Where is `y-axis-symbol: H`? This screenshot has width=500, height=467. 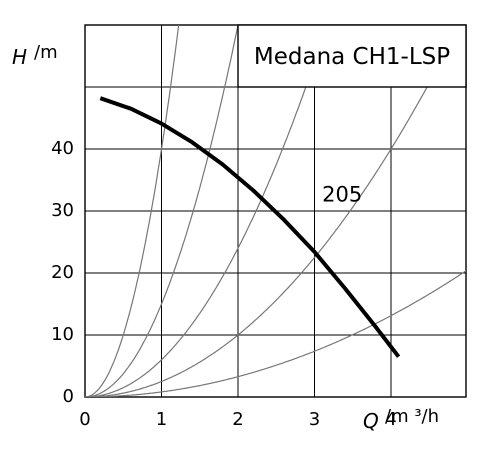
y-axis-symbol: H is located at coordinates (19, 57).